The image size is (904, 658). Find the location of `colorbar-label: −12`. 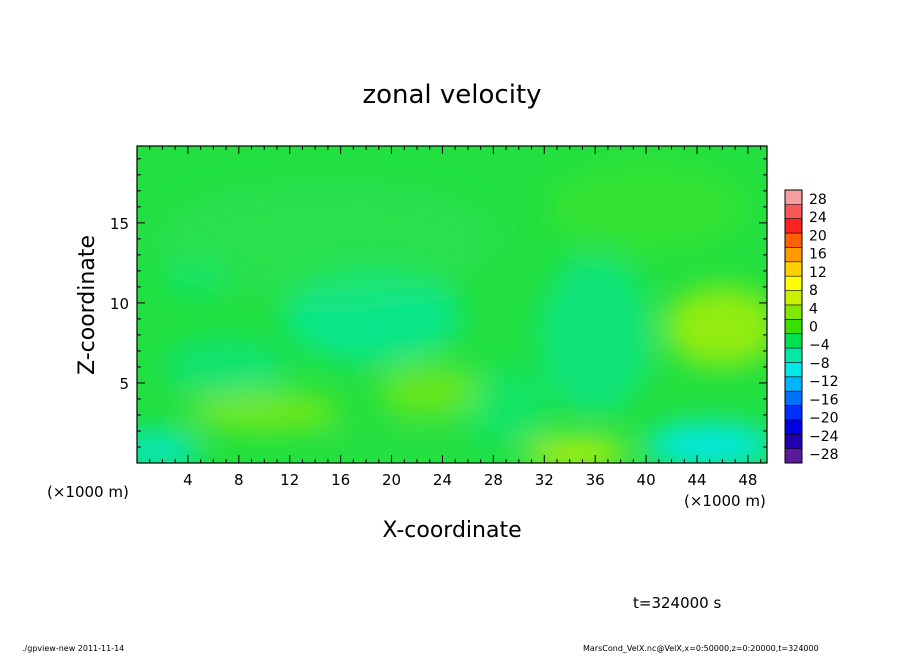

colorbar-label: −12 is located at coordinates (824, 382).